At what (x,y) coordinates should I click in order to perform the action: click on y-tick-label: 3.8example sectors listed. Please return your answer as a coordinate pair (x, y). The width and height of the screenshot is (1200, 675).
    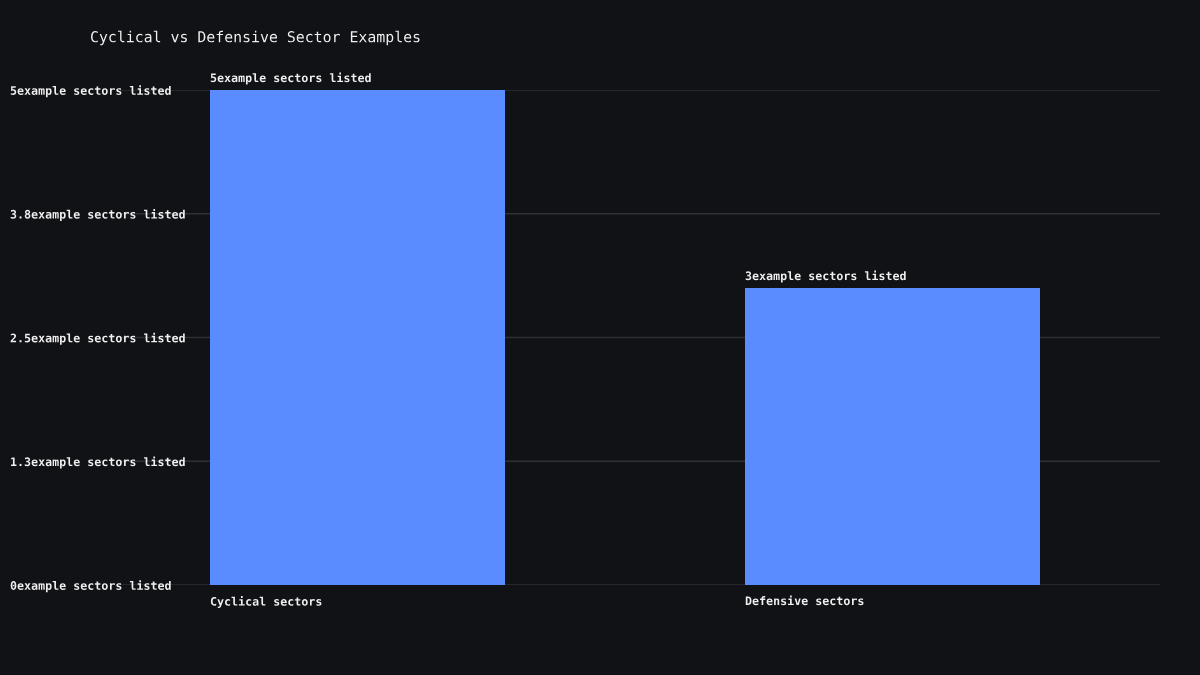
    Looking at the image, I should click on (97, 215).